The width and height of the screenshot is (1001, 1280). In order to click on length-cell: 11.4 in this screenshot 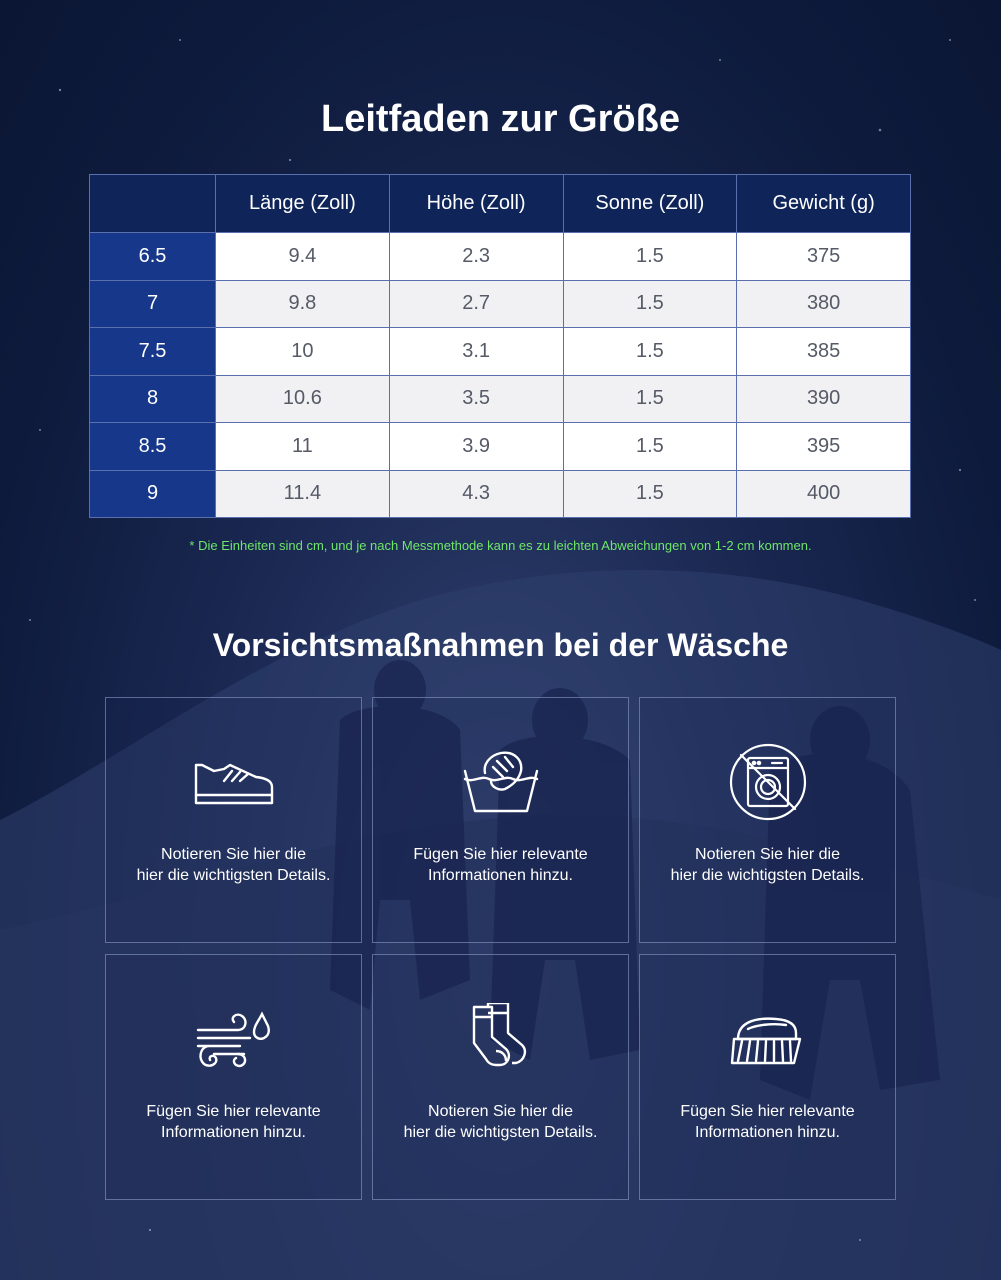, I will do `click(302, 493)`.